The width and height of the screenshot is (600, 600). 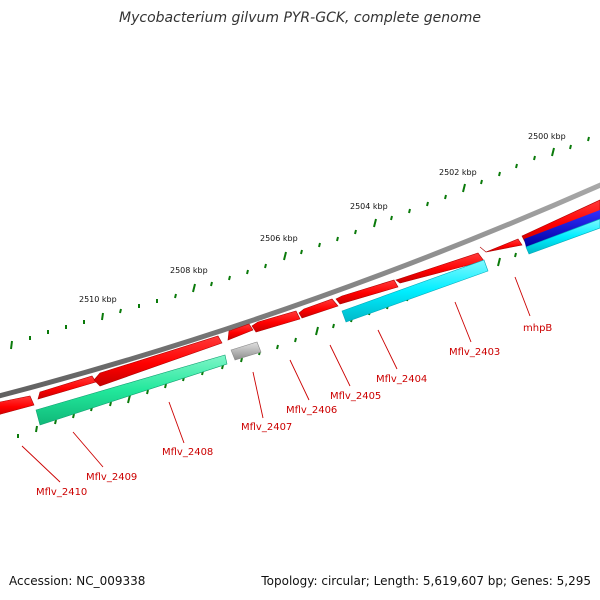 What do you see at coordinates (279, 238) in the screenshot?
I see `scale-label-2506: 2506 kbp` at bounding box center [279, 238].